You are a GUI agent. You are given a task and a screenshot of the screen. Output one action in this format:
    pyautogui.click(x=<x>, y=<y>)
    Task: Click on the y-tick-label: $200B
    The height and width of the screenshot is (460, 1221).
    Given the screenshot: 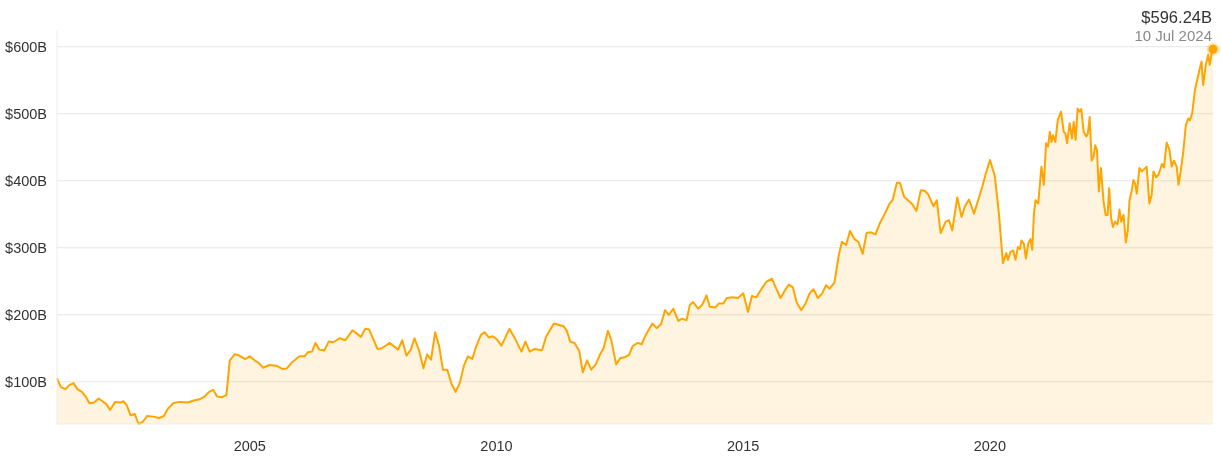 What is the action you would take?
    pyautogui.click(x=26, y=314)
    